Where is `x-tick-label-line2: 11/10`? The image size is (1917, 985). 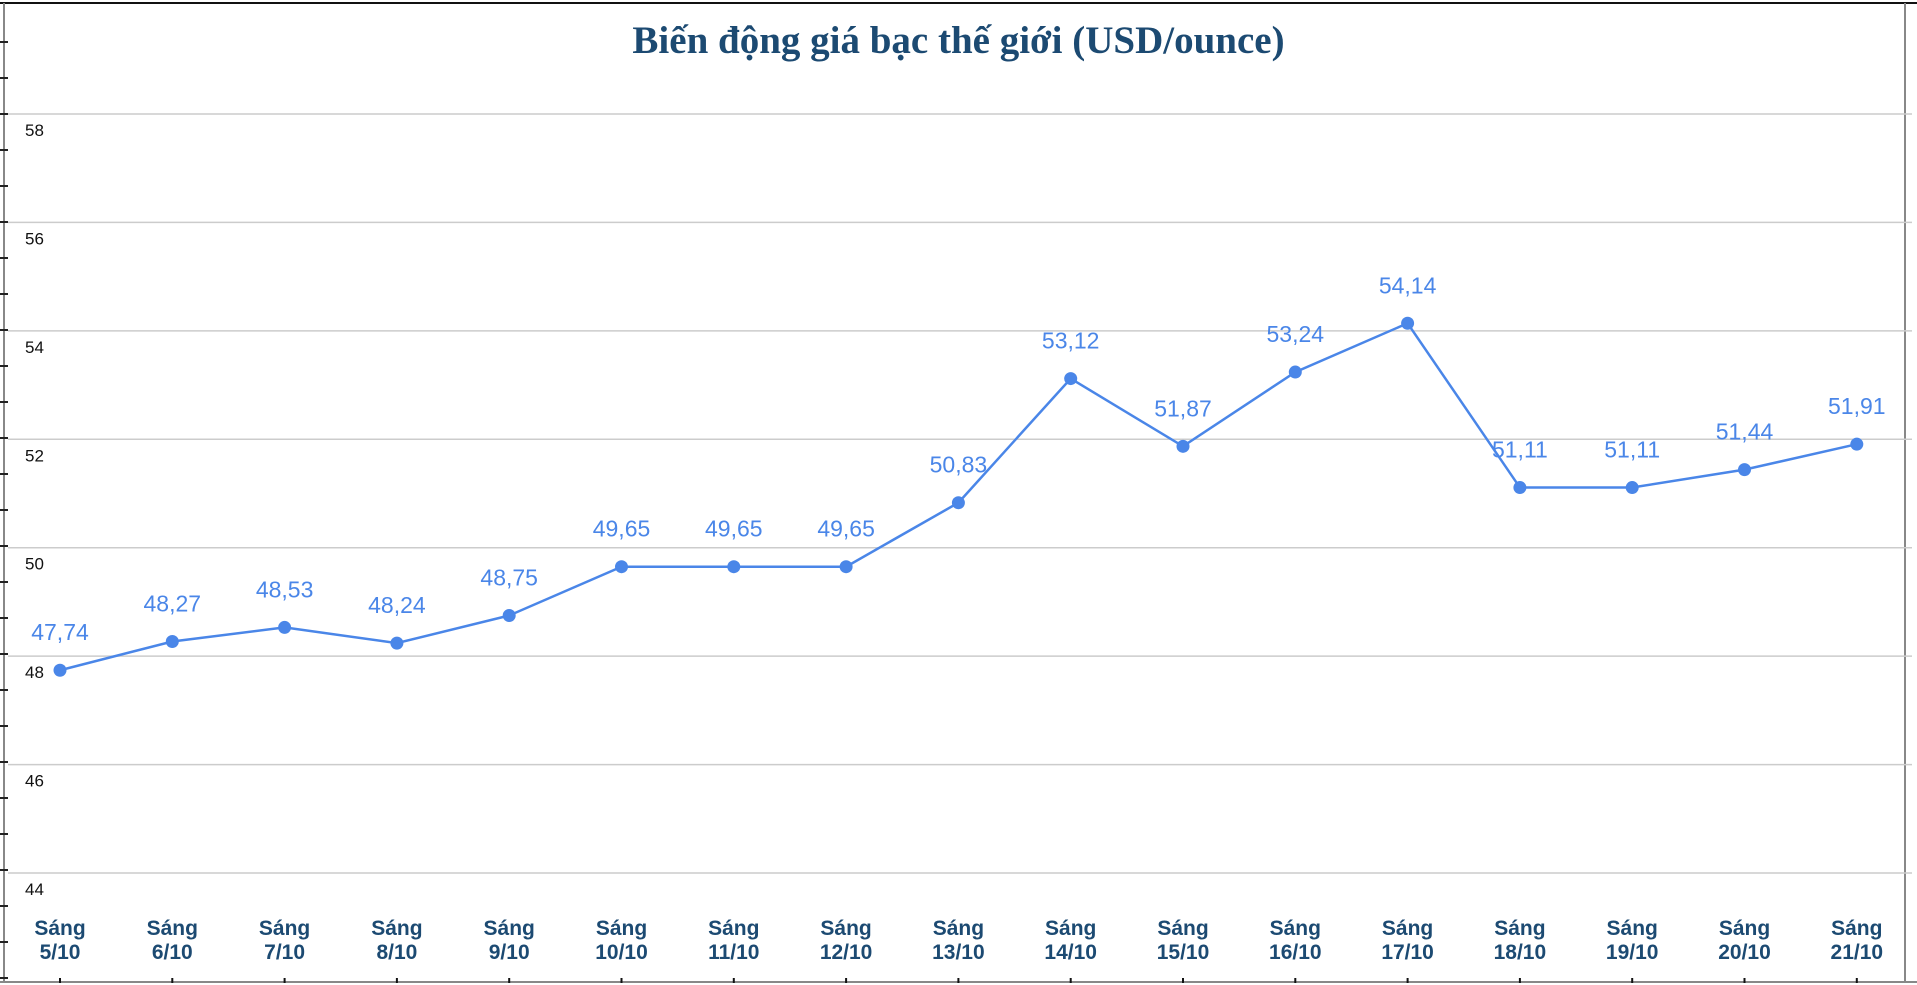 x-tick-label-line2: 11/10 is located at coordinates (733, 952).